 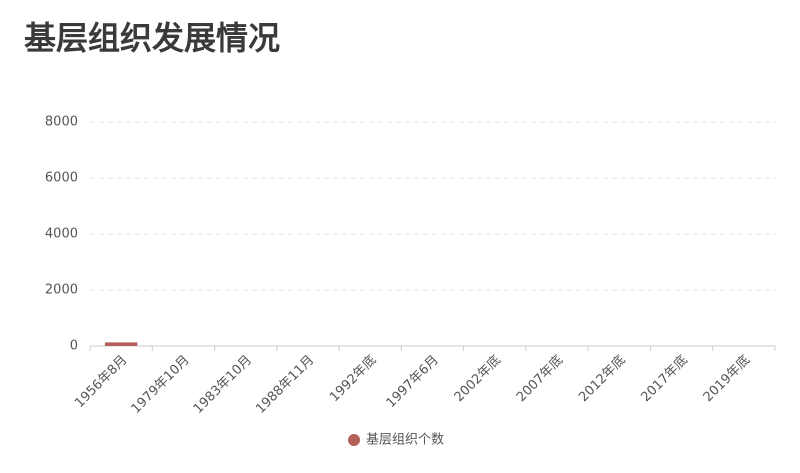 What do you see at coordinates (405, 440) in the screenshot?
I see `legend-label: 基层组织个数` at bounding box center [405, 440].